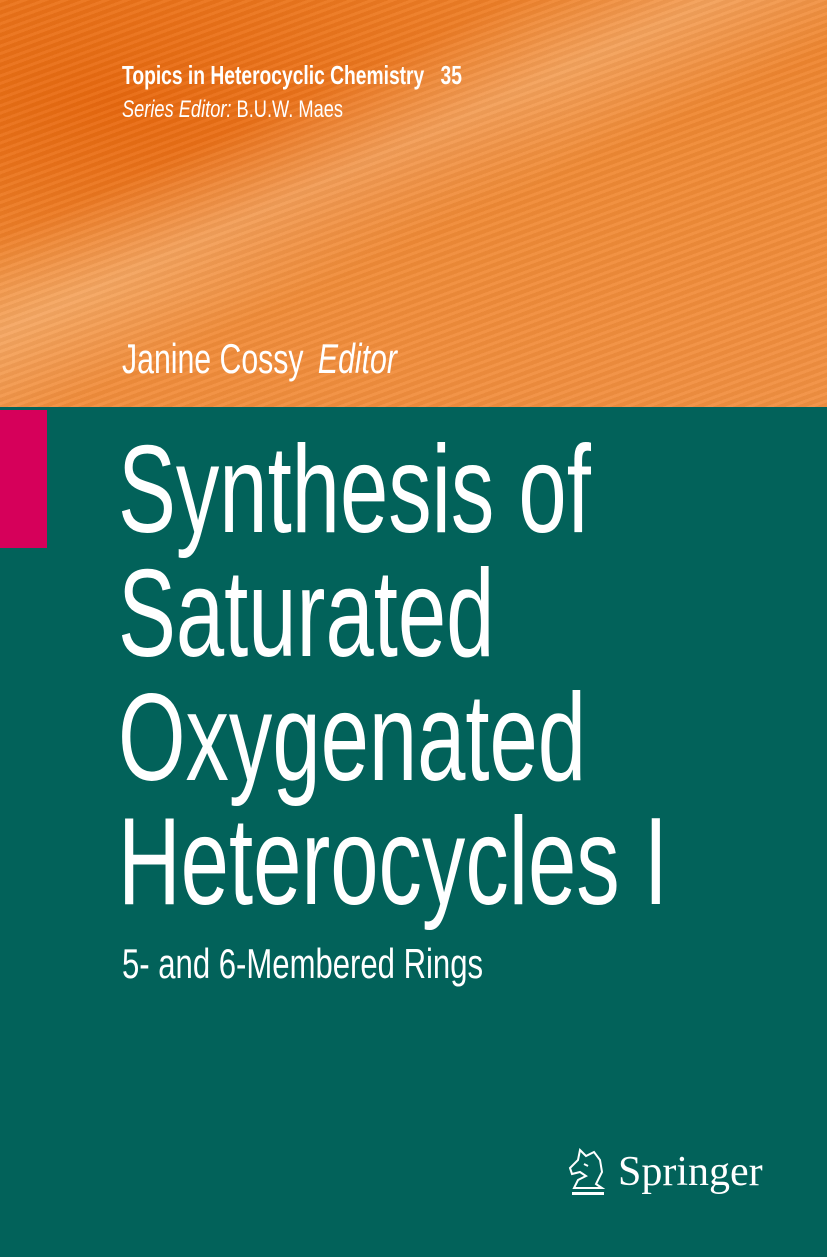 The width and height of the screenshot is (827, 1257). Describe the element at coordinates (354, 490) in the screenshot. I see `title-line: Synthesis of` at that location.